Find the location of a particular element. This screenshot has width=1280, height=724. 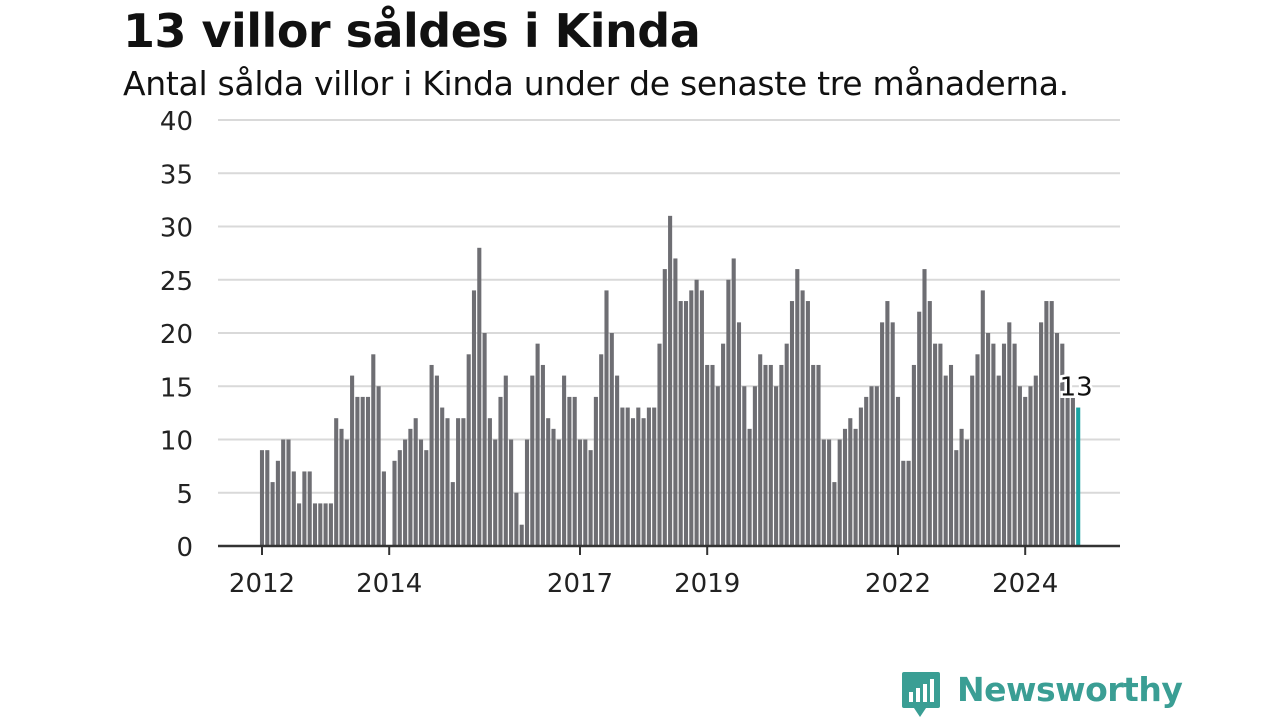

y-tick-label: 0 is located at coordinates (184, 548).